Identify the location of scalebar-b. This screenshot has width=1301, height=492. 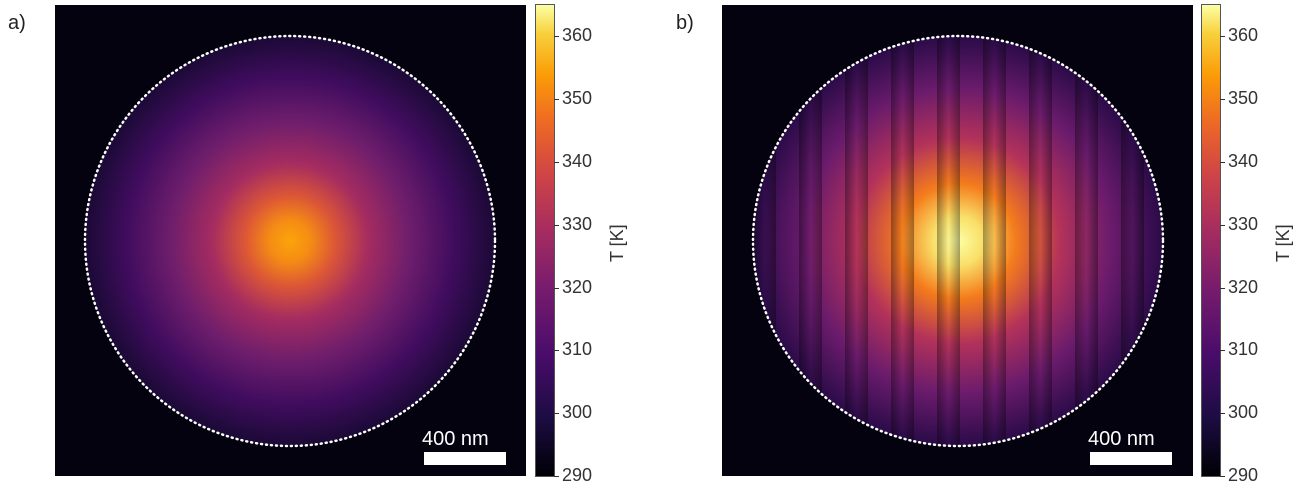
(1131, 458).